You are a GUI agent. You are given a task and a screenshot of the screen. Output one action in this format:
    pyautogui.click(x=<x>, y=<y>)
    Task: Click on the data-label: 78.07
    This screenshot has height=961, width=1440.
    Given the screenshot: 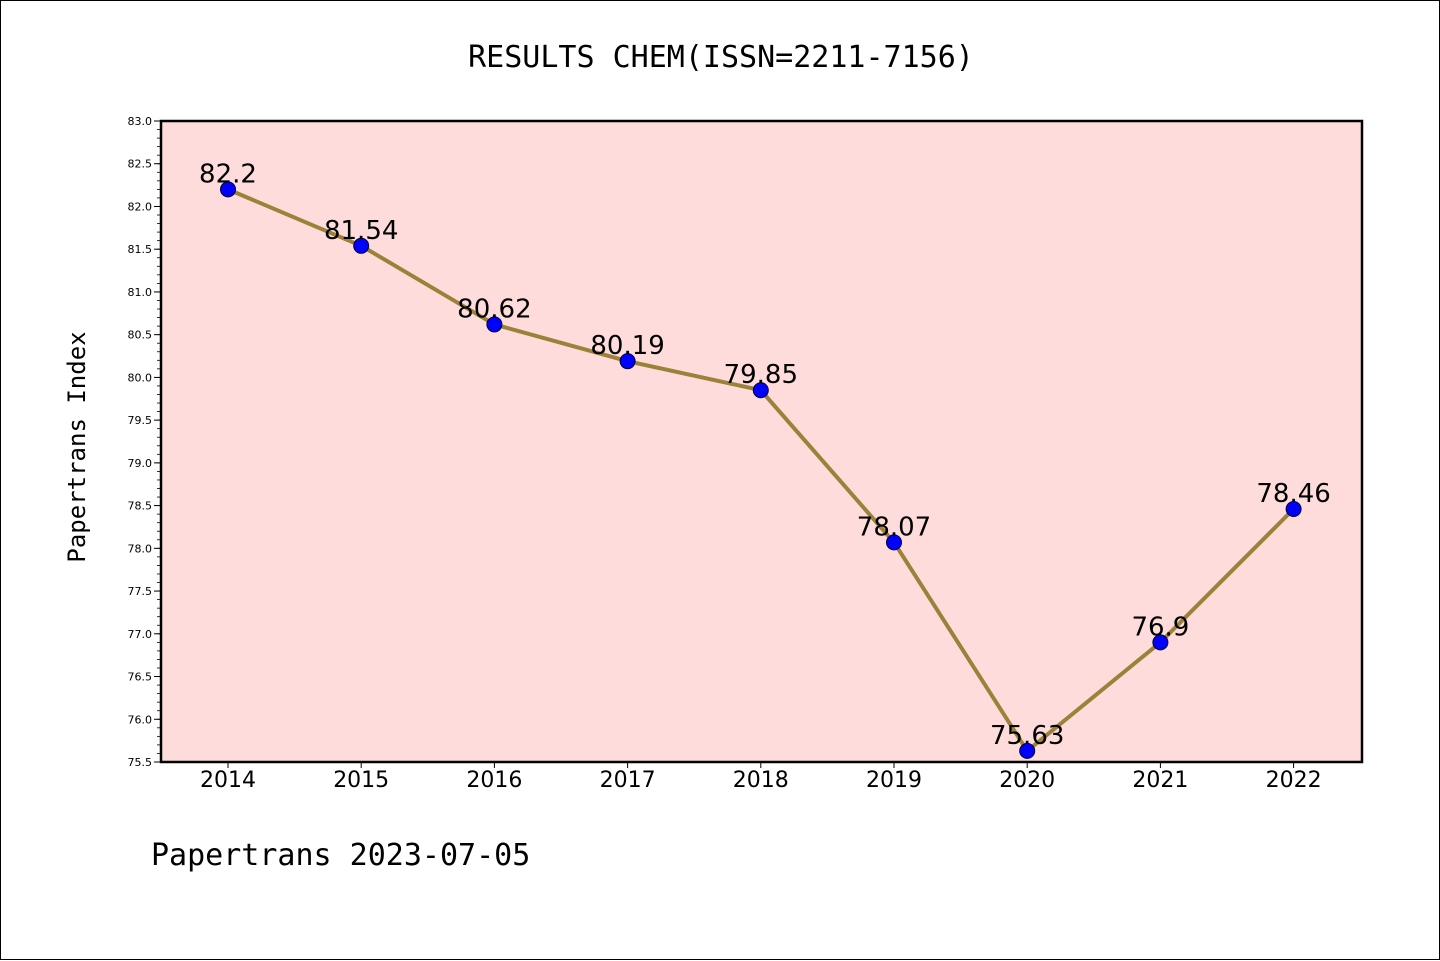 What is the action you would take?
    pyautogui.click(x=894, y=527)
    